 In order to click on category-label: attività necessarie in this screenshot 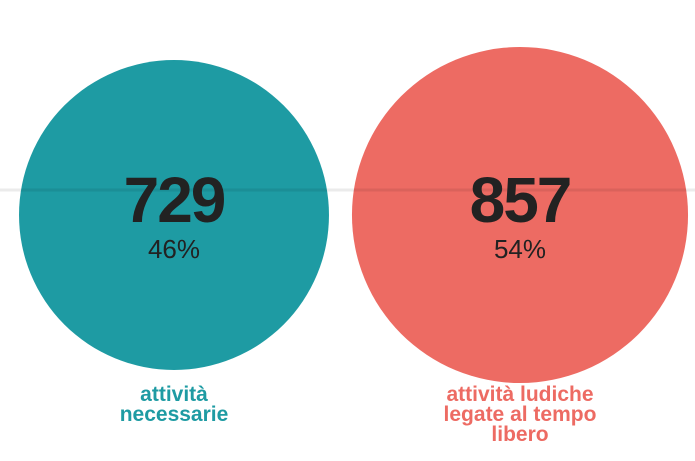, I will do `click(174, 404)`.